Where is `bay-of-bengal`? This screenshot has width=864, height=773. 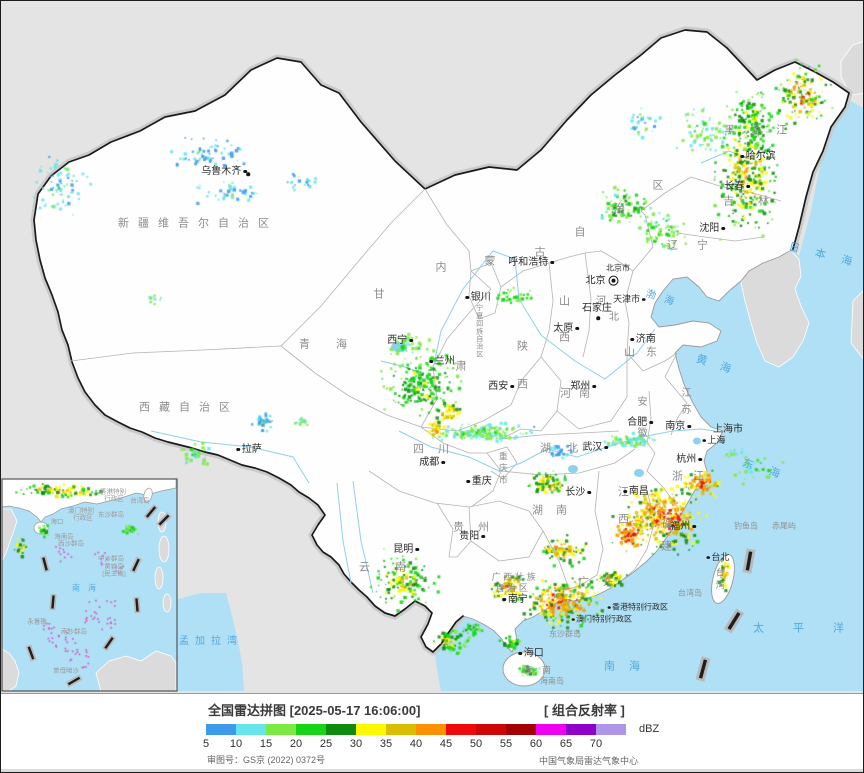
bay-of-bengal is located at coordinates (207, 642).